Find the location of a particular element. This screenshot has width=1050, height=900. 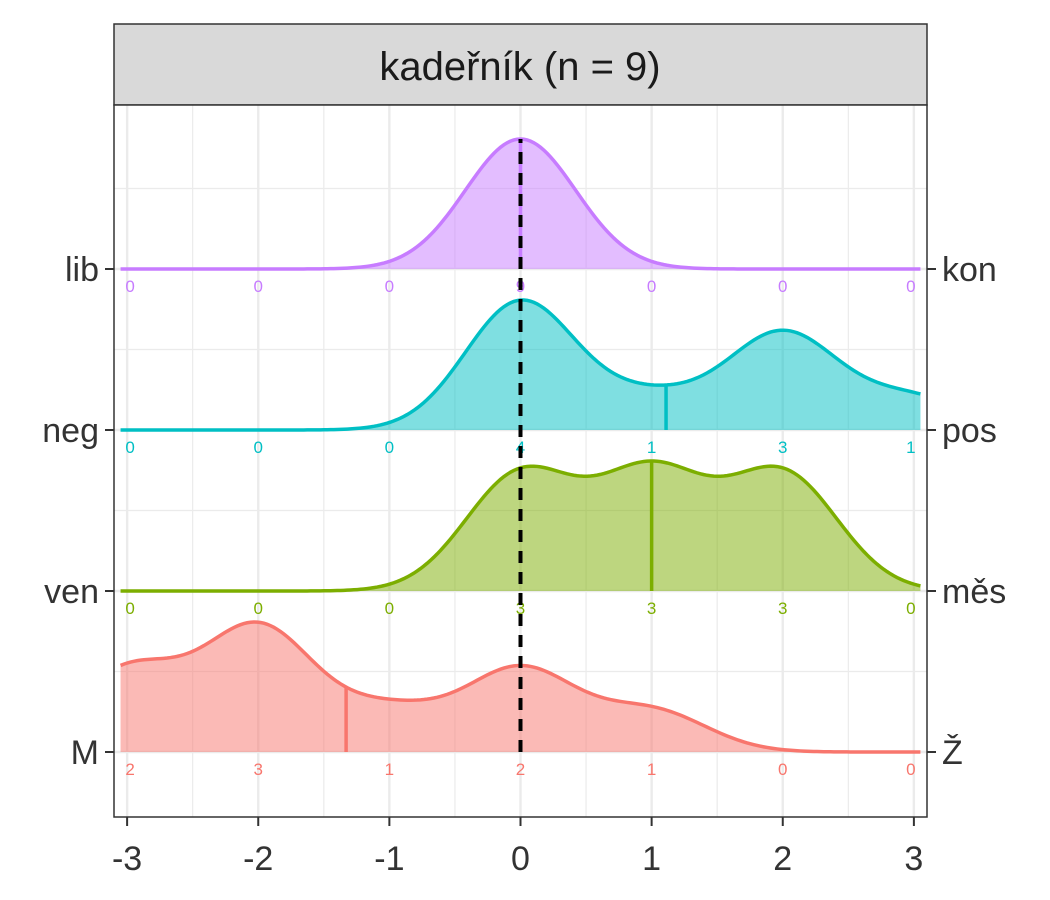

ridge-area is located at coordinates (520, 526).